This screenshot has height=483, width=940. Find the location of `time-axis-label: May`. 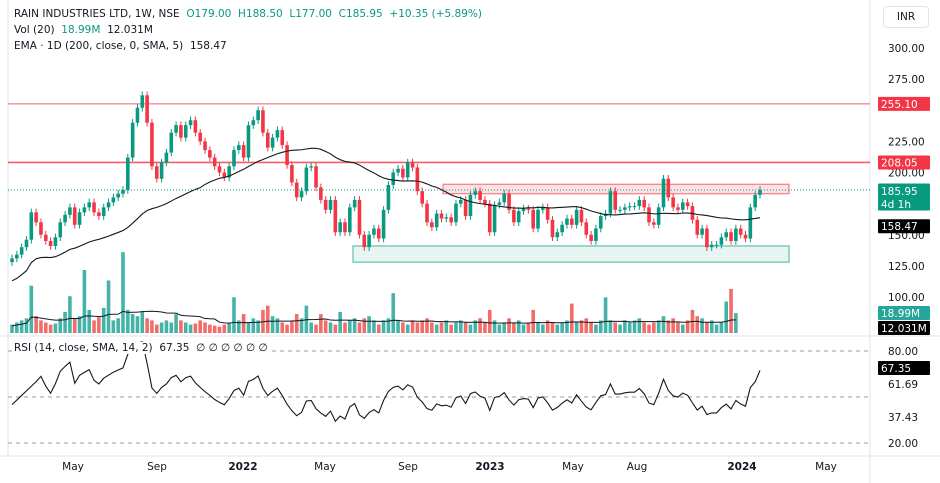

time-axis-label: May is located at coordinates (826, 467).